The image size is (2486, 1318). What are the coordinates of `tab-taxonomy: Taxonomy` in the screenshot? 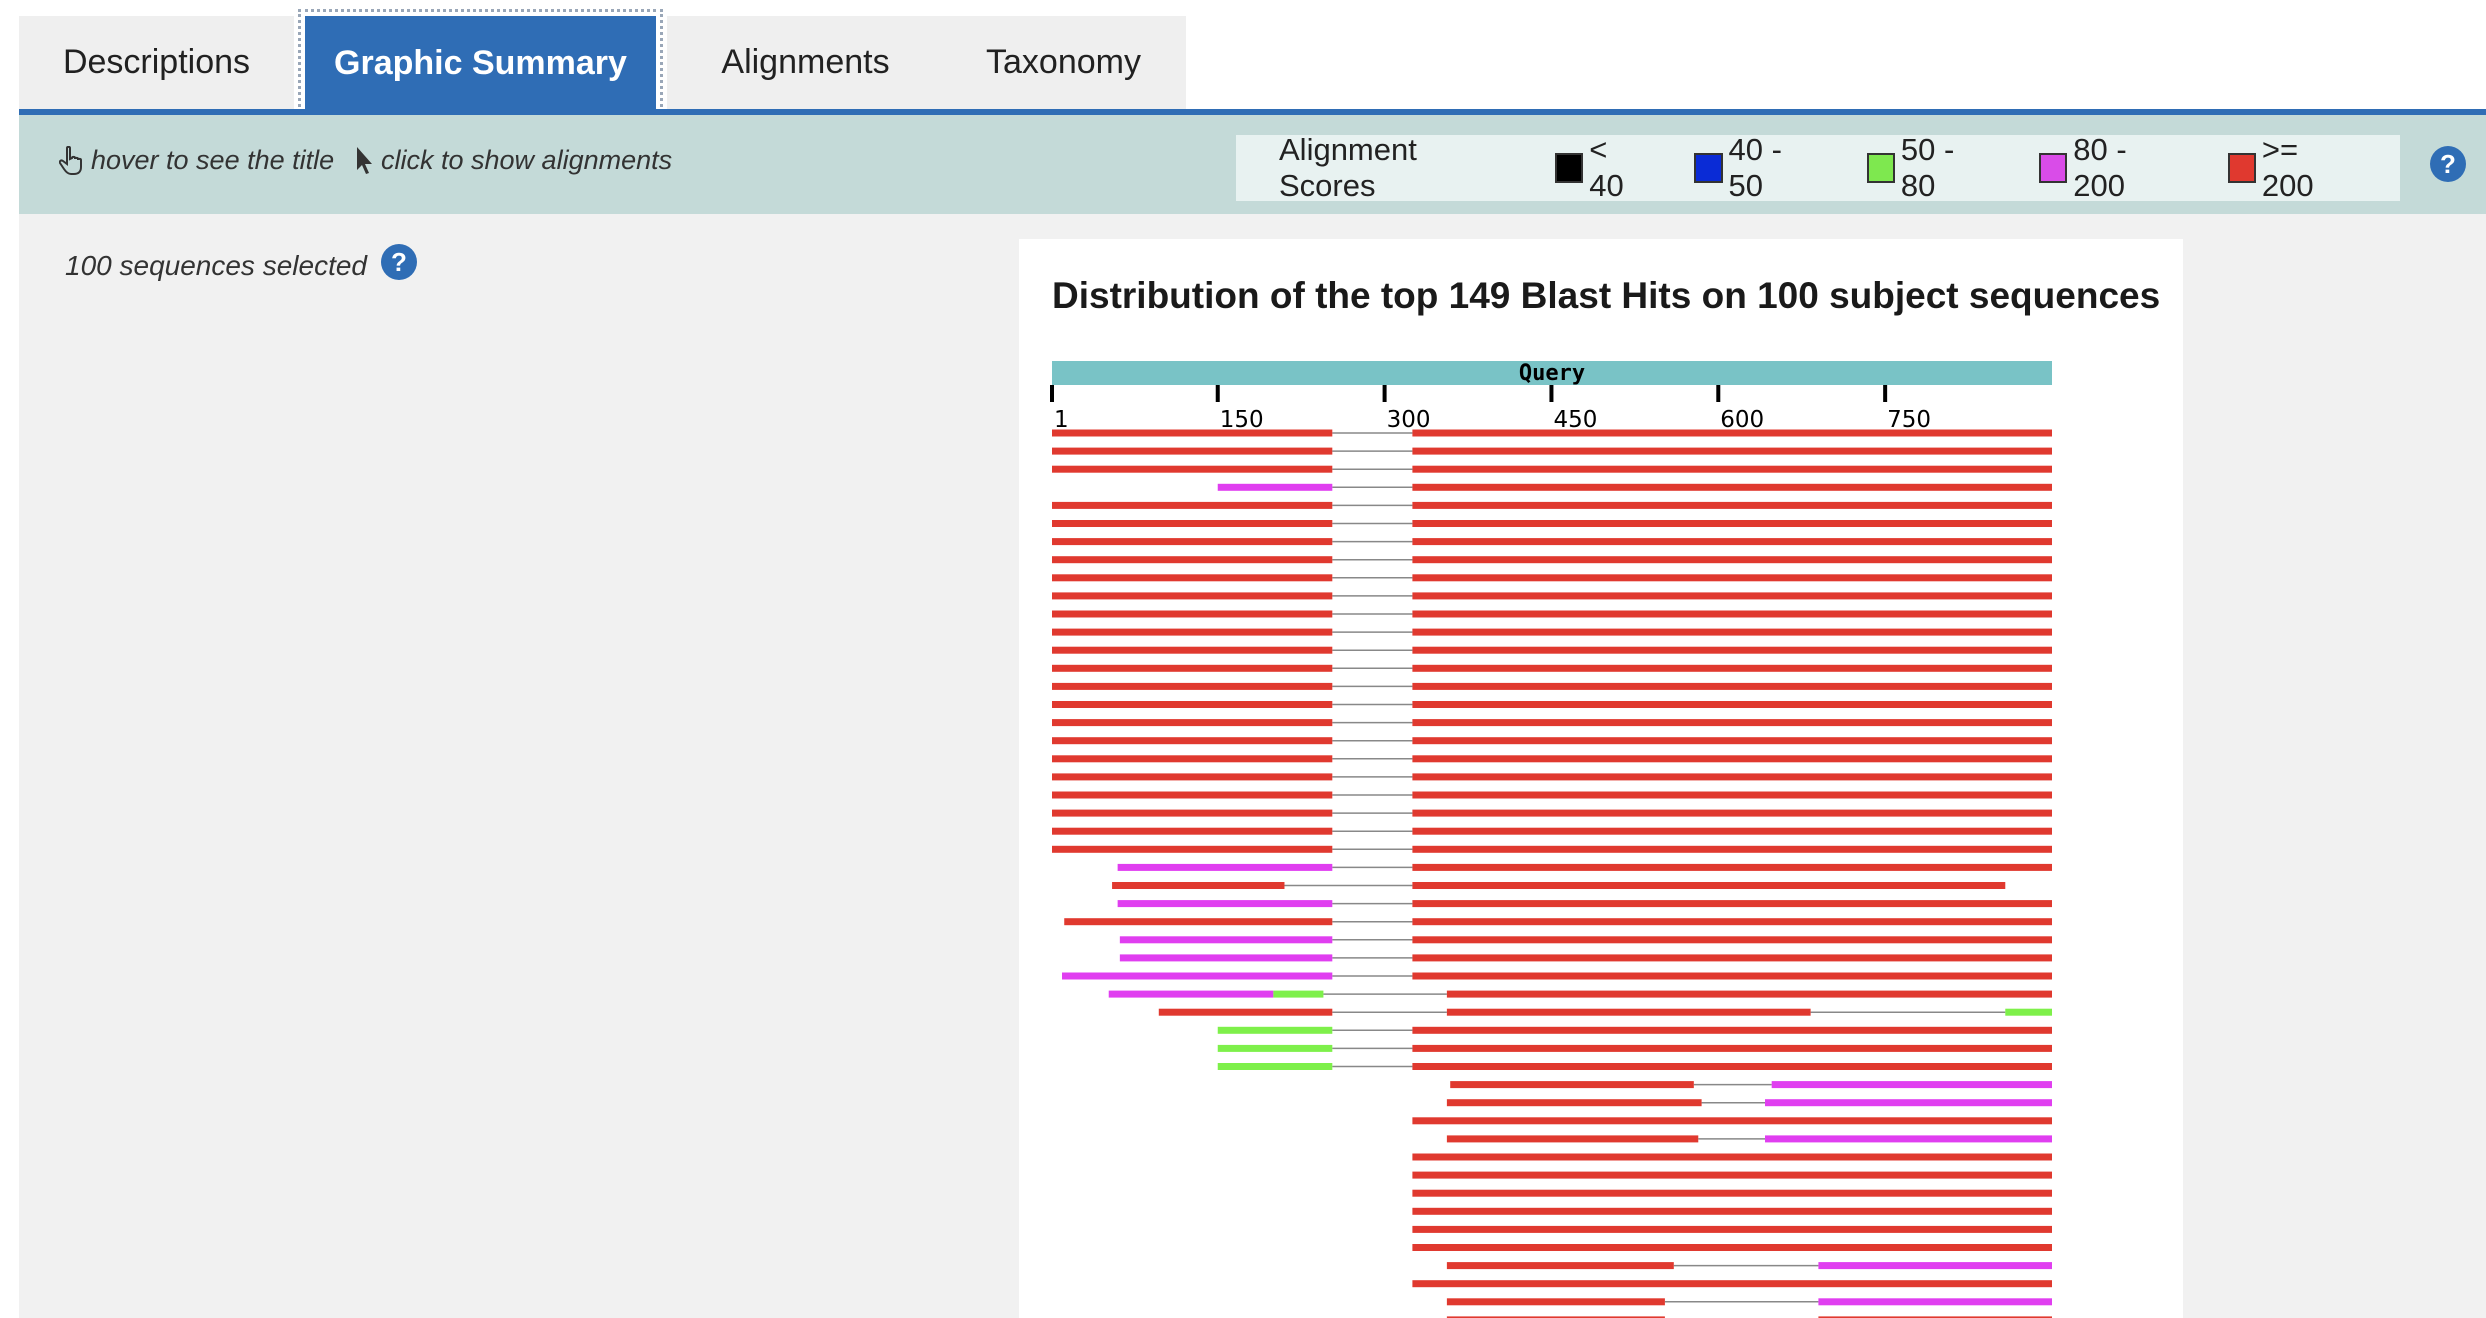 It's located at (1063, 62).